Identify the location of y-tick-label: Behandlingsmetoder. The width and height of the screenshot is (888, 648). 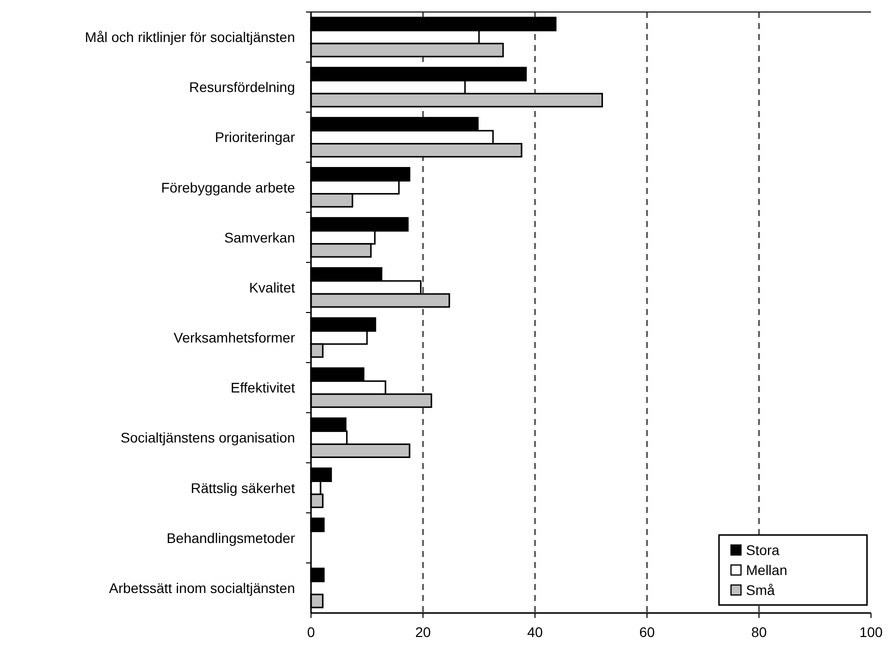
(231, 538).